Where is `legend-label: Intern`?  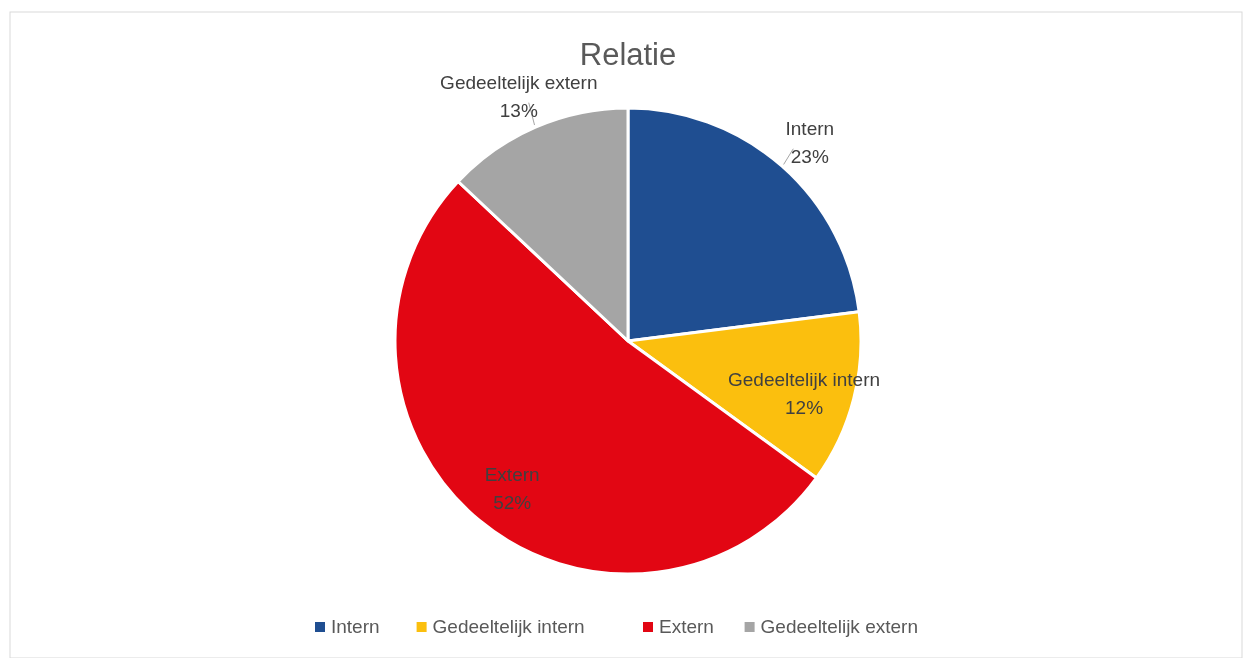 legend-label: Intern is located at coordinates (355, 626).